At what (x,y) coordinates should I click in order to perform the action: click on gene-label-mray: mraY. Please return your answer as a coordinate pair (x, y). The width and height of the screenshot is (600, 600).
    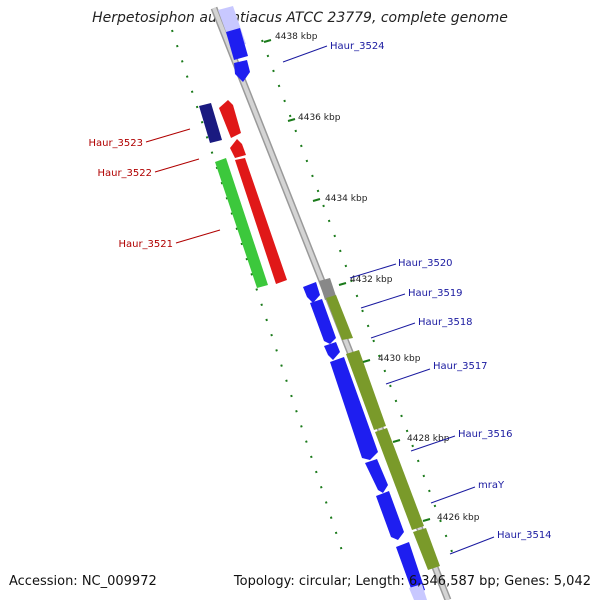
    Looking at the image, I should click on (491, 485).